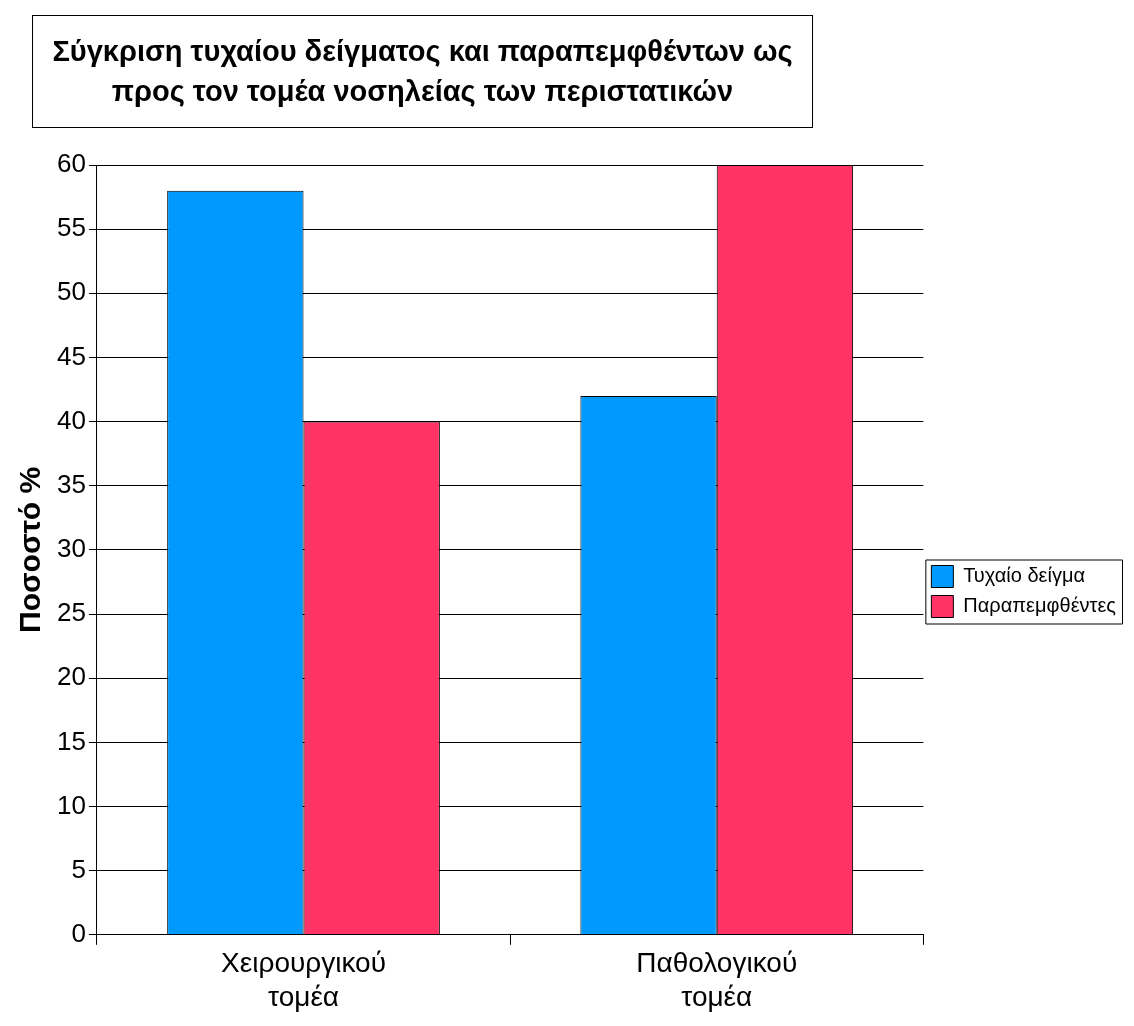  Describe the element at coordinates (71, 227) in the screenshot. I see `y-tick-label: 55` at that location.